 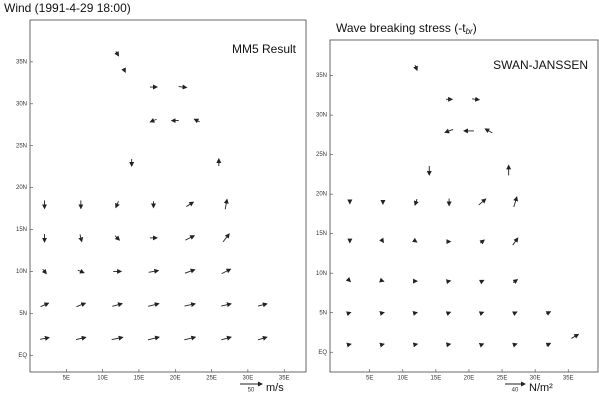 I want to click on reference-unit: m/s, so click(x=275, y=388).